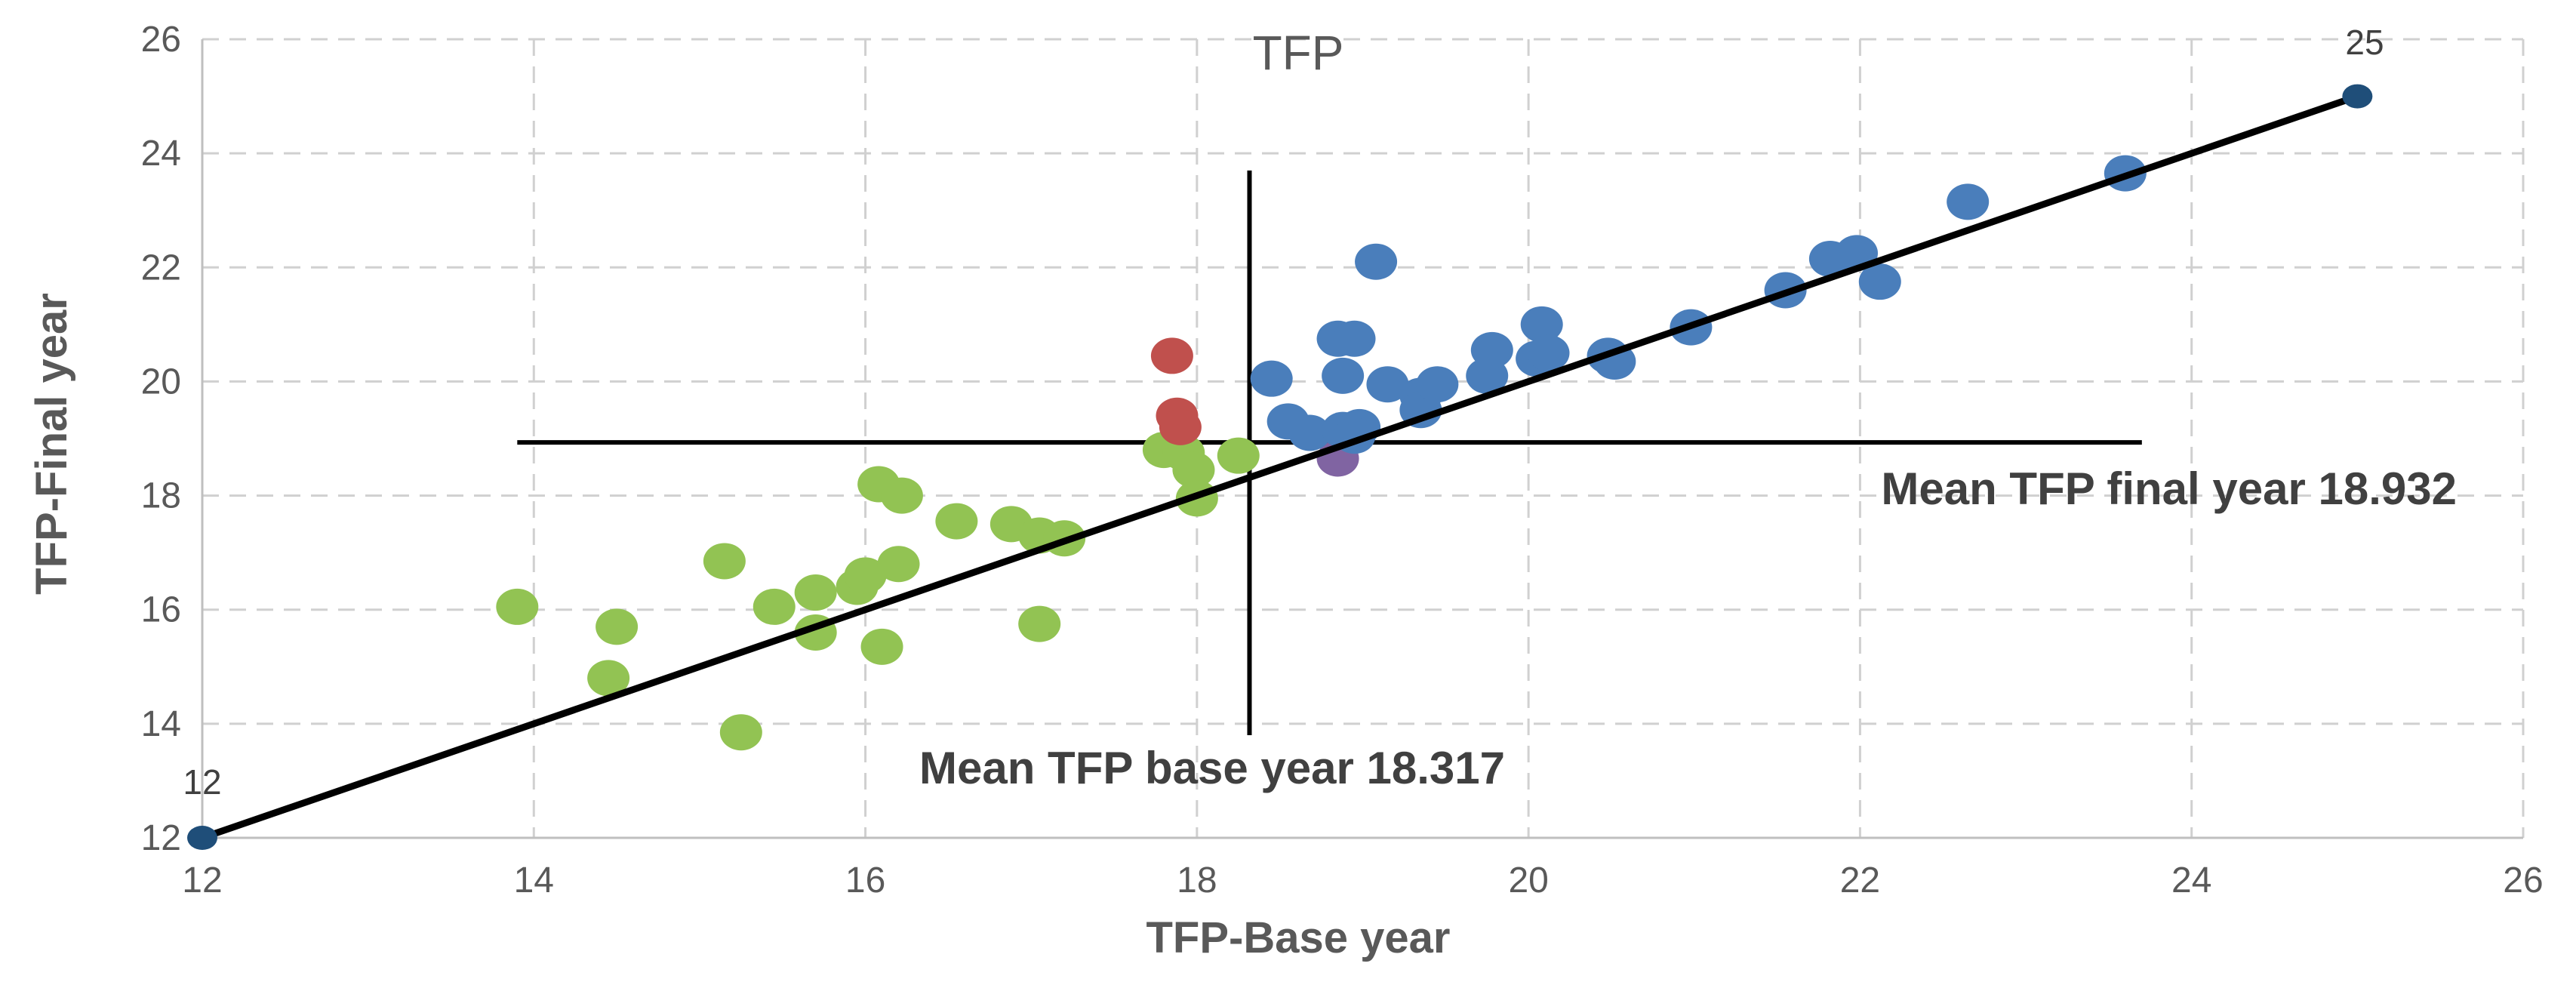 Image resolution: width=2576 pixels, height=982 pixels. I want to click on y-tick-label: 18, so click(161, 496).